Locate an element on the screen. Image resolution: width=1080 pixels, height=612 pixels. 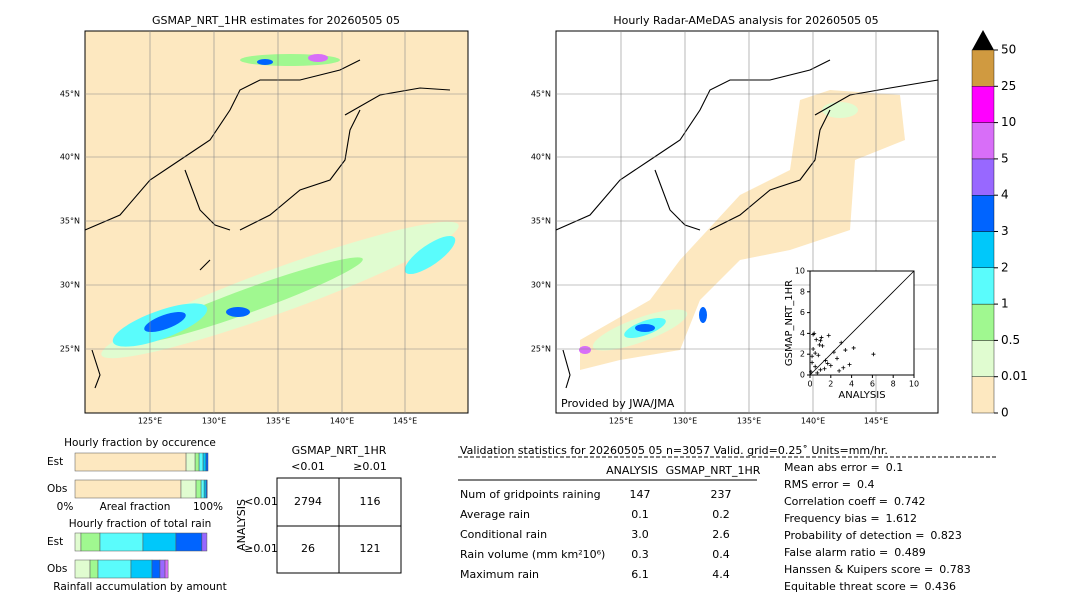
score-label: Hanssen & Kuipers score = is located at coordinates (858, 569).